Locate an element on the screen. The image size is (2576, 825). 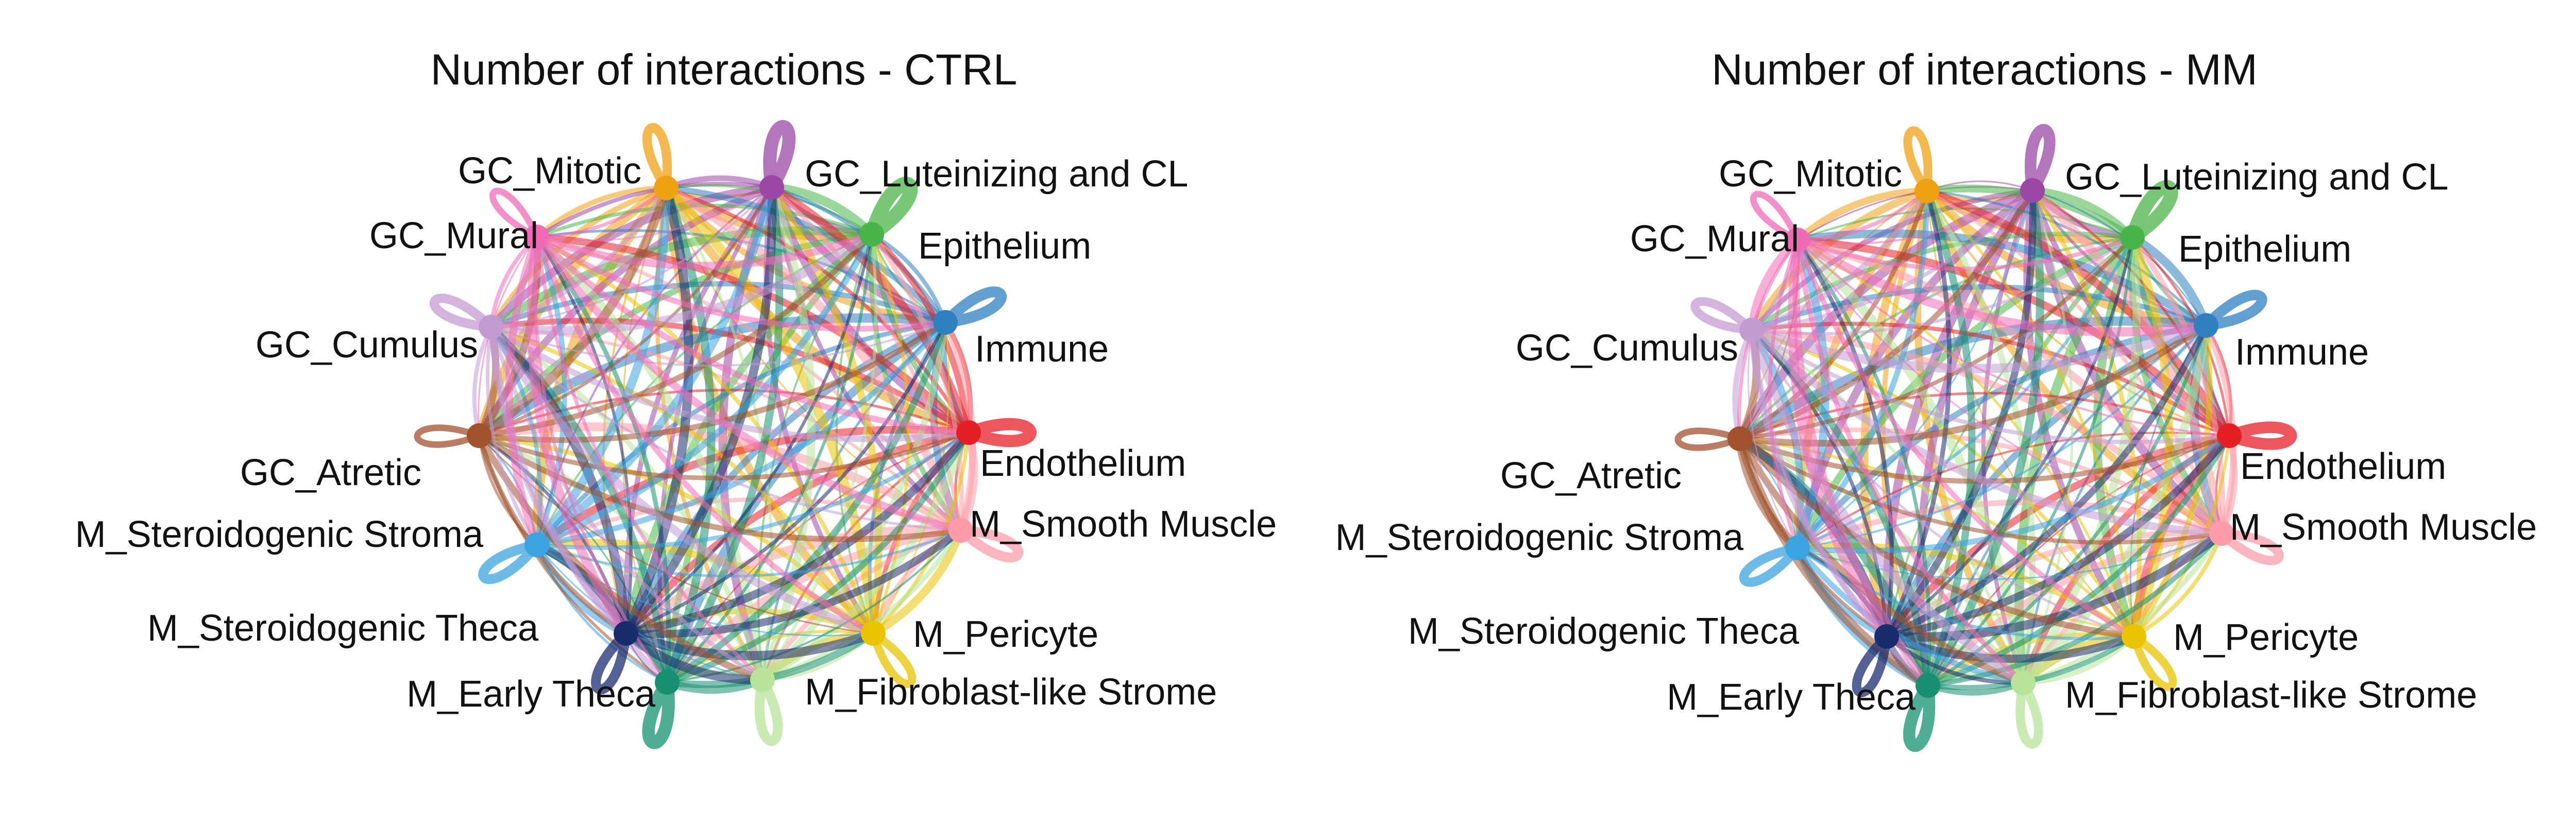
panel-title-ctrl: Number of interactions - CTRL is located at coordinates (723, 70).